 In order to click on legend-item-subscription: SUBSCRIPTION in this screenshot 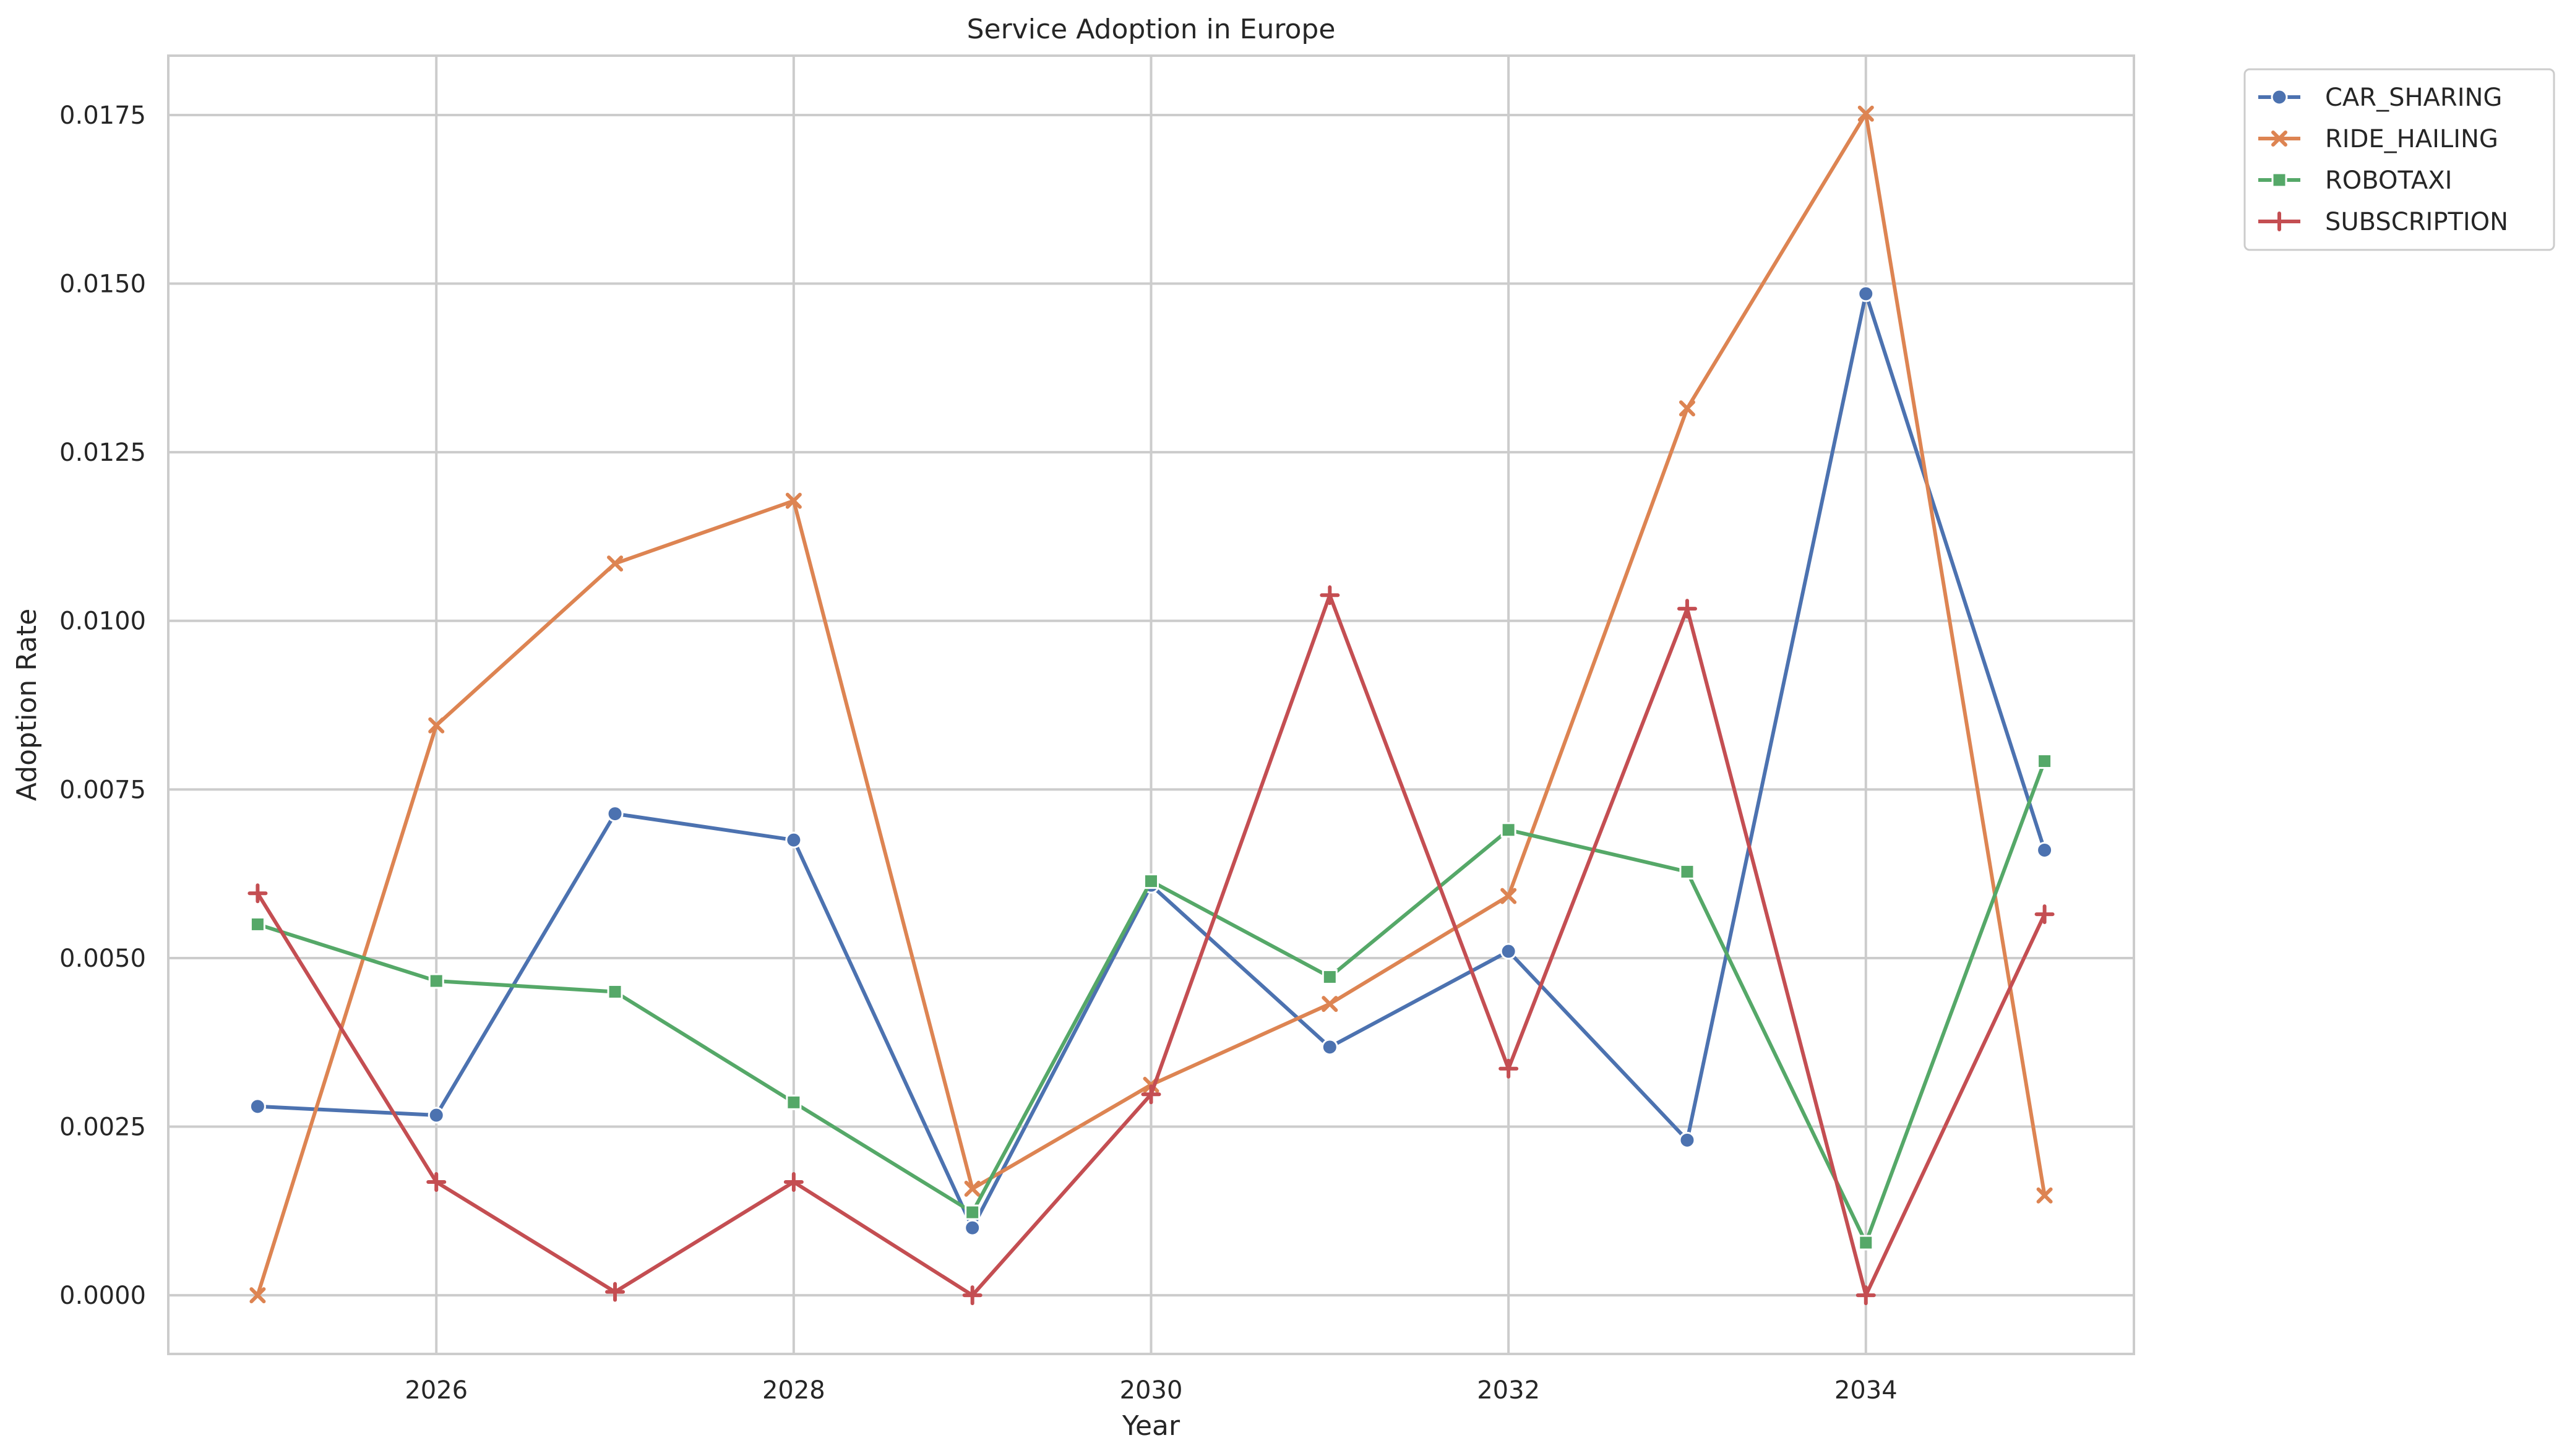, I will do `click(2383, 222)`.